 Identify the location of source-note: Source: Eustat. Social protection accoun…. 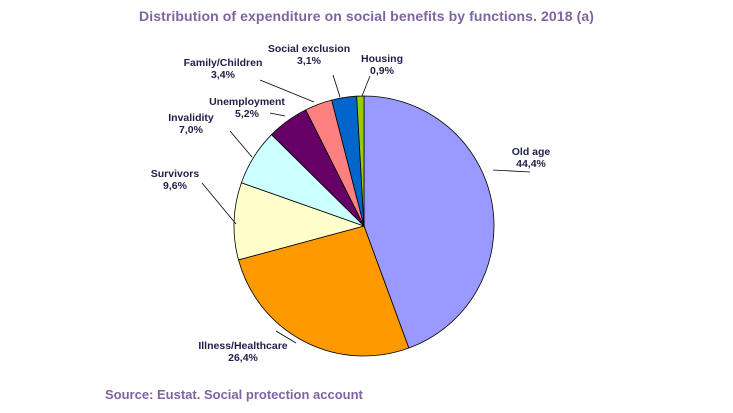
(234, 394).